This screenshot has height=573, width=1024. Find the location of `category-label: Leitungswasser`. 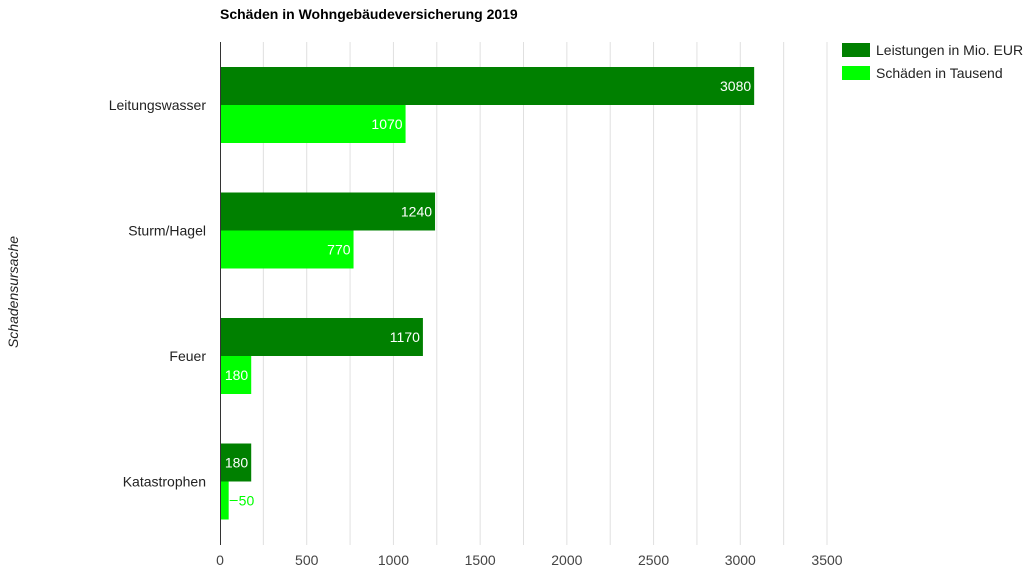

category-label: Leitungswasser is located at coordinates (158, 105).